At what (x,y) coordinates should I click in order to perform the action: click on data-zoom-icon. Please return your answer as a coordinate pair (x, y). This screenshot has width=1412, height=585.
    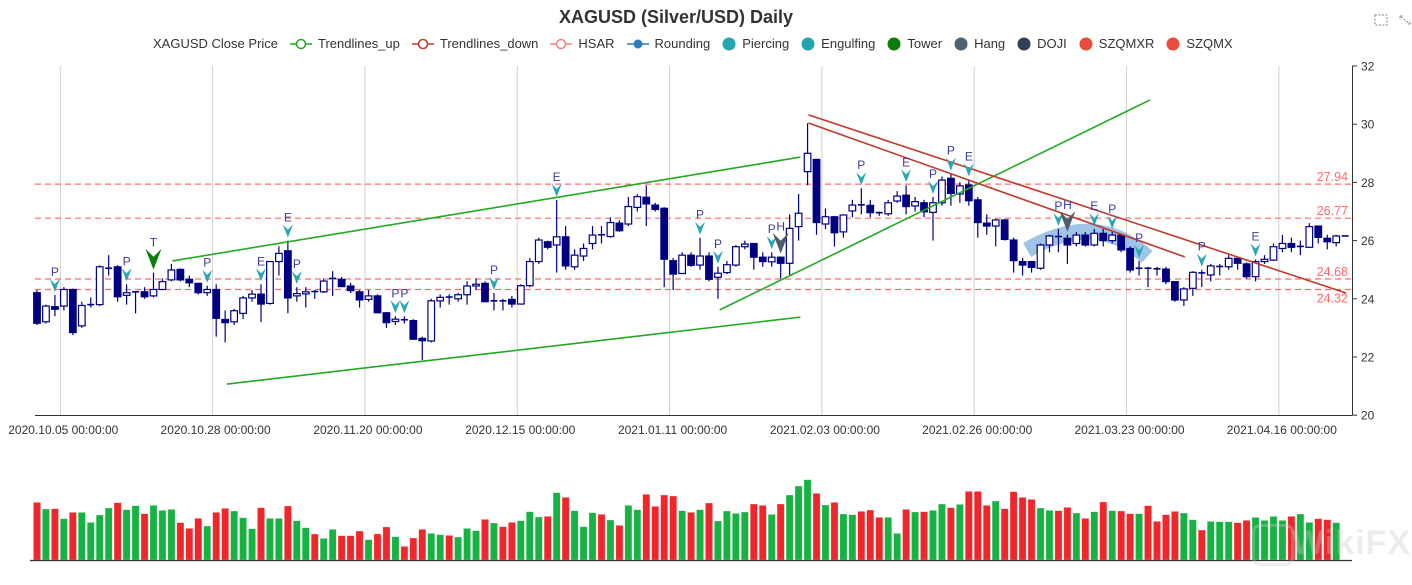
    Looking at the image, I should click on (1381, 20).